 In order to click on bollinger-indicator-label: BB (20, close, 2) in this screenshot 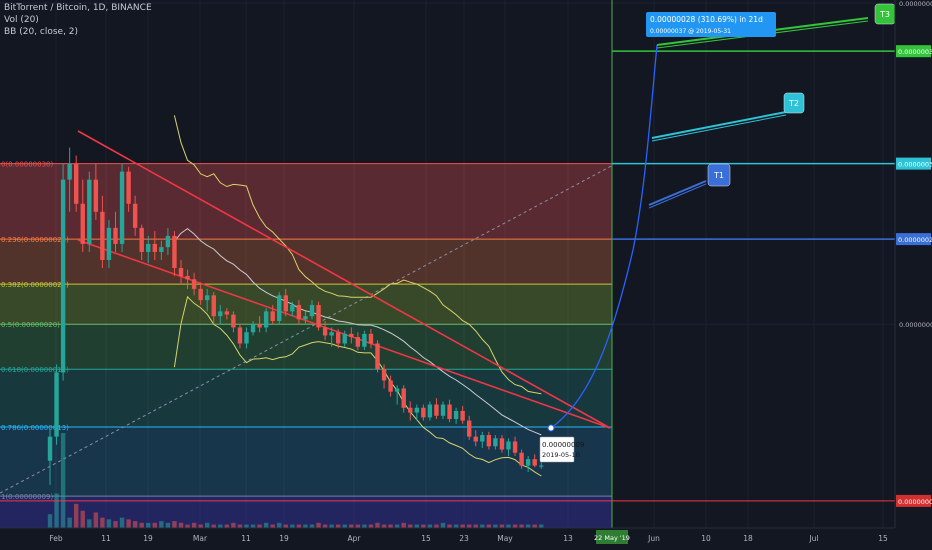, I will do `click(41, 32)`.